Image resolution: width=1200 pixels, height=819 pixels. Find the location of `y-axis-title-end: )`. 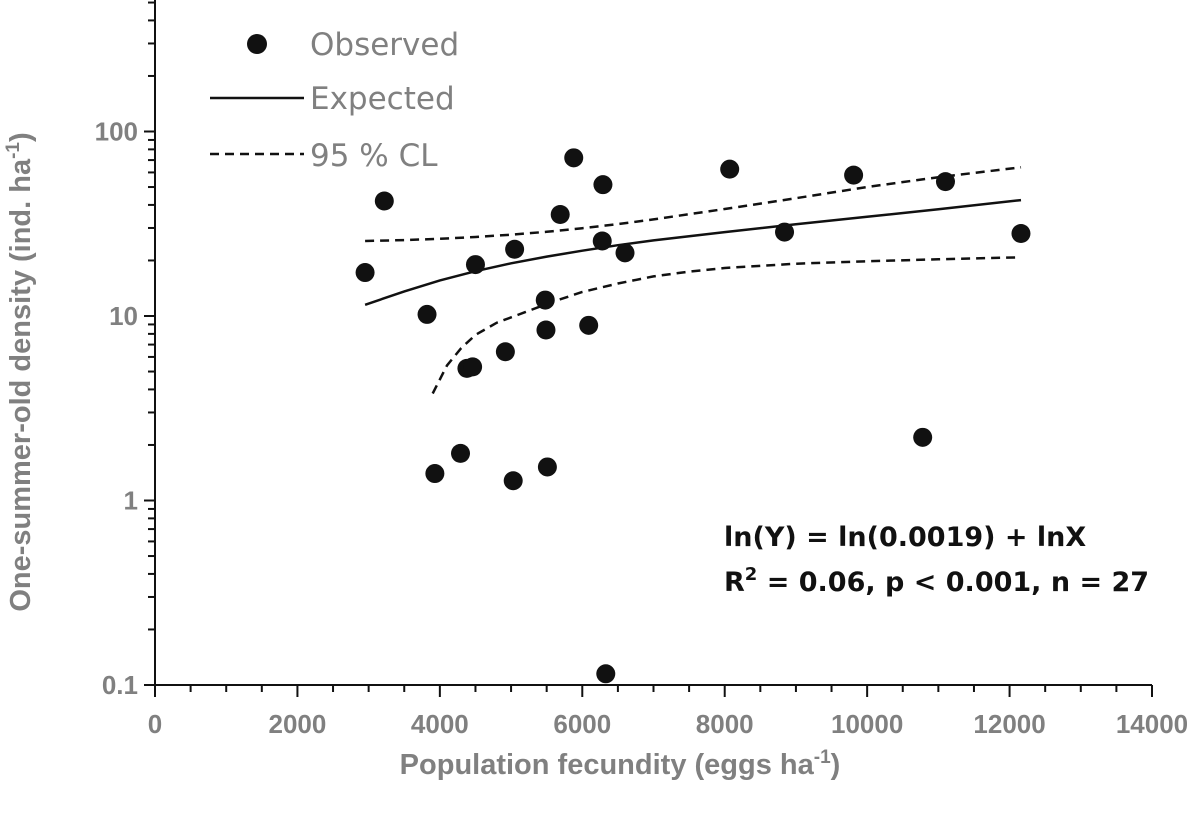

y-axis-title-end: ) is located at coordinates (21, 137).